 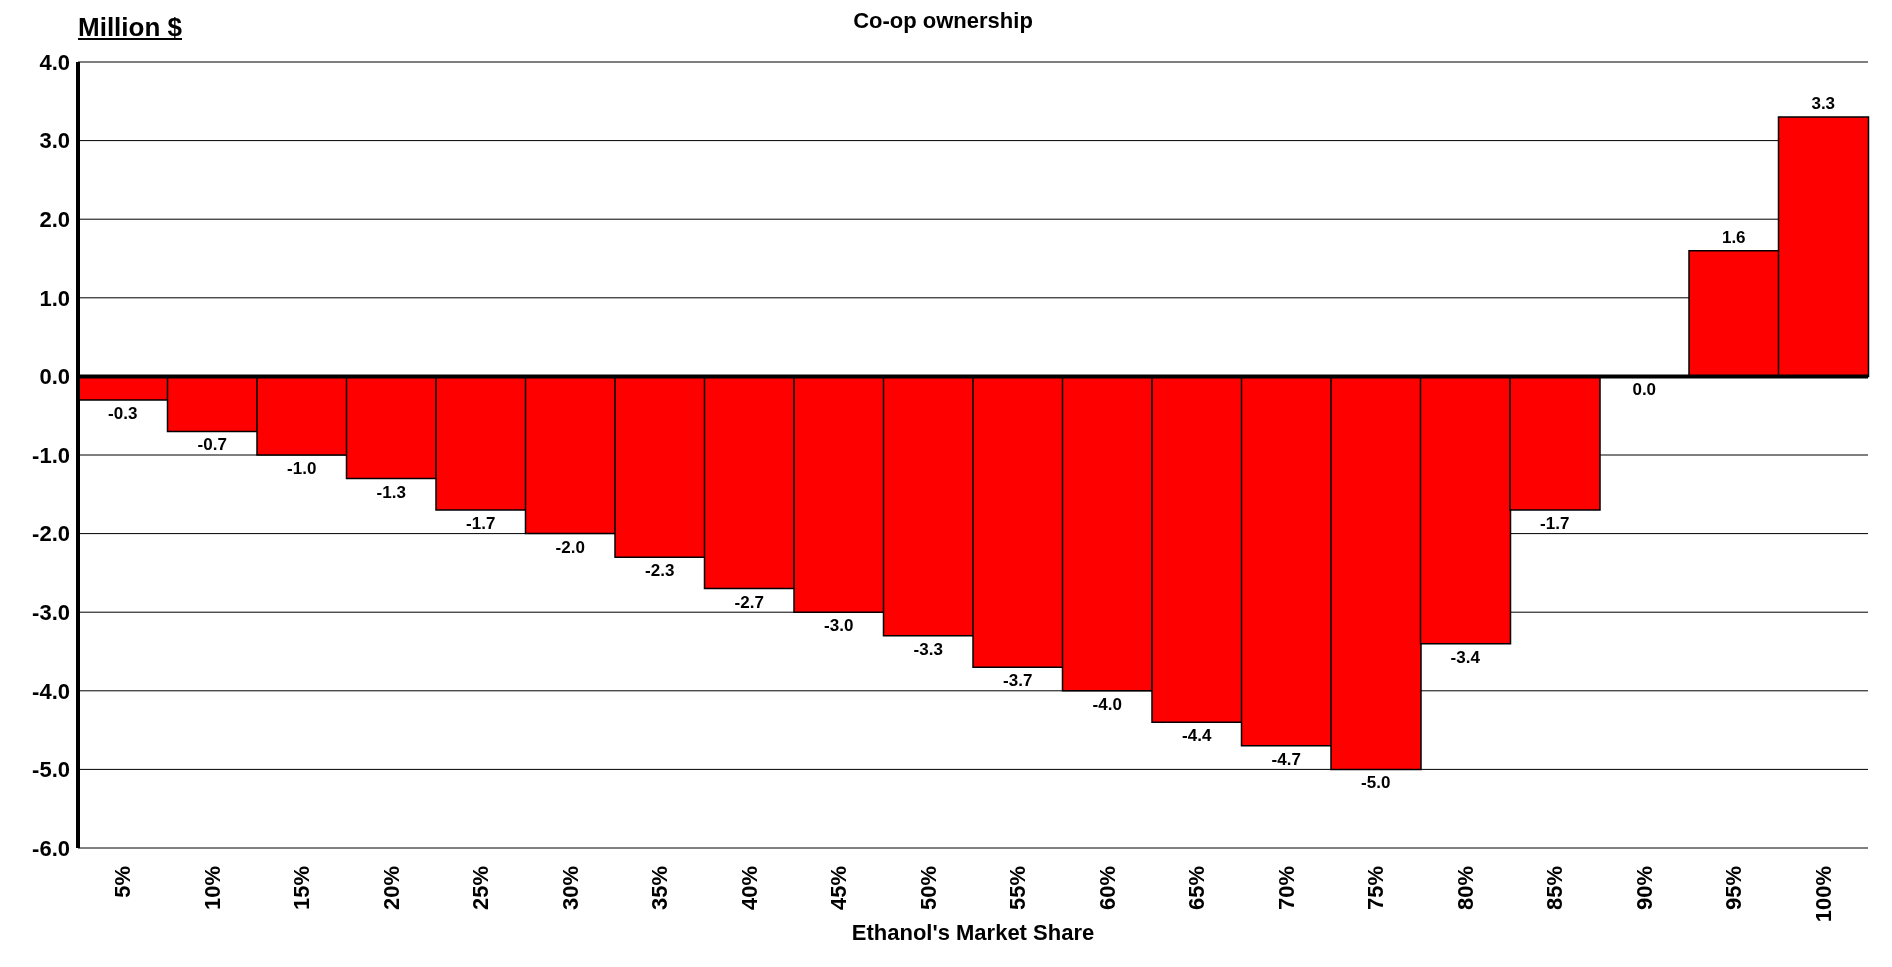 What do you see at coordinates (749, 602) in the screenshot?
I see `data-label: -2.7` at bounding box center [749, 602].